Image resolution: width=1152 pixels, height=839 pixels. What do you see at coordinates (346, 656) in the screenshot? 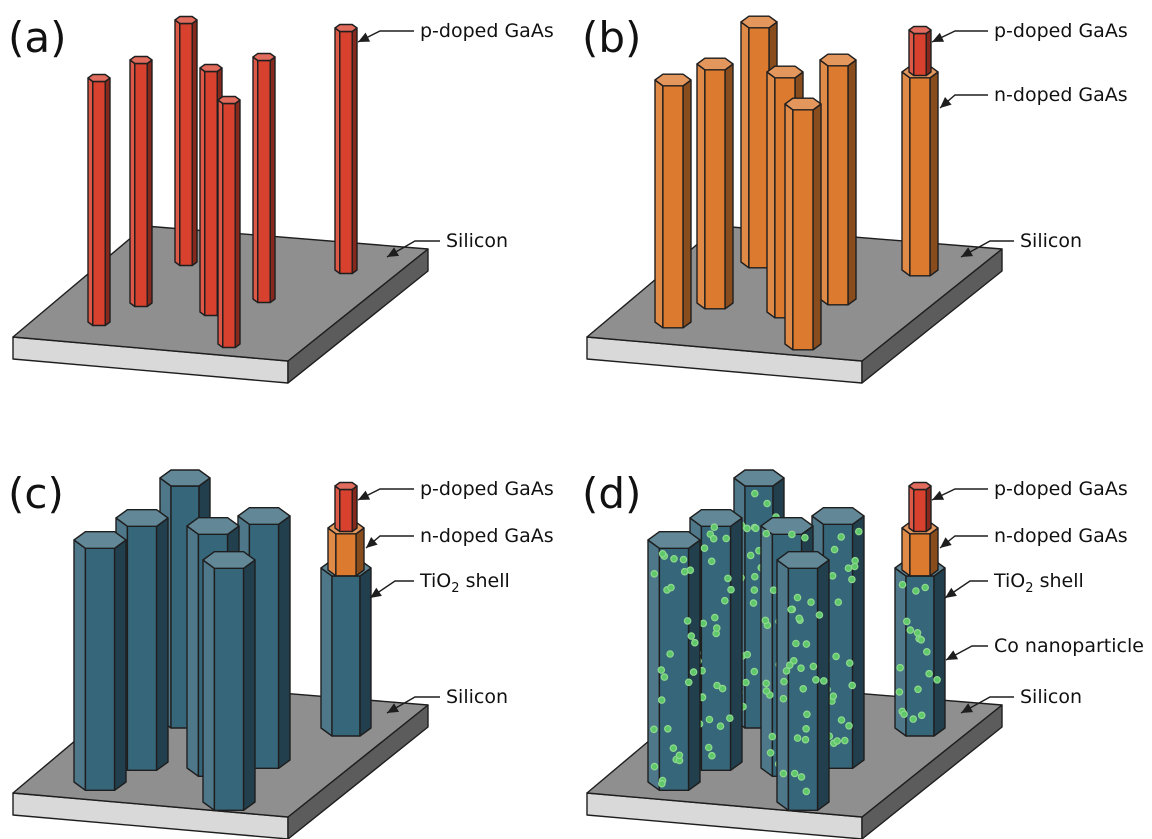
I see `panel-c-isolated-tio2-shell-front-face` at bounding box center [346, 656].